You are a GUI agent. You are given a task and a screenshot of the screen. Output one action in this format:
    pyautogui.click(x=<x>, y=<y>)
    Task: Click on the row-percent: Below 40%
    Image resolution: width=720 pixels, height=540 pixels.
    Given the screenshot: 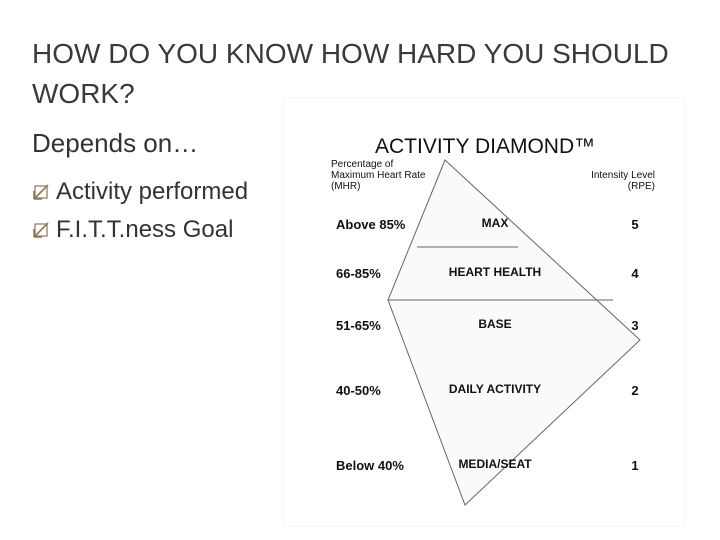 What is the action you would take?
    pyautogui.click(x=370, y=465)
    